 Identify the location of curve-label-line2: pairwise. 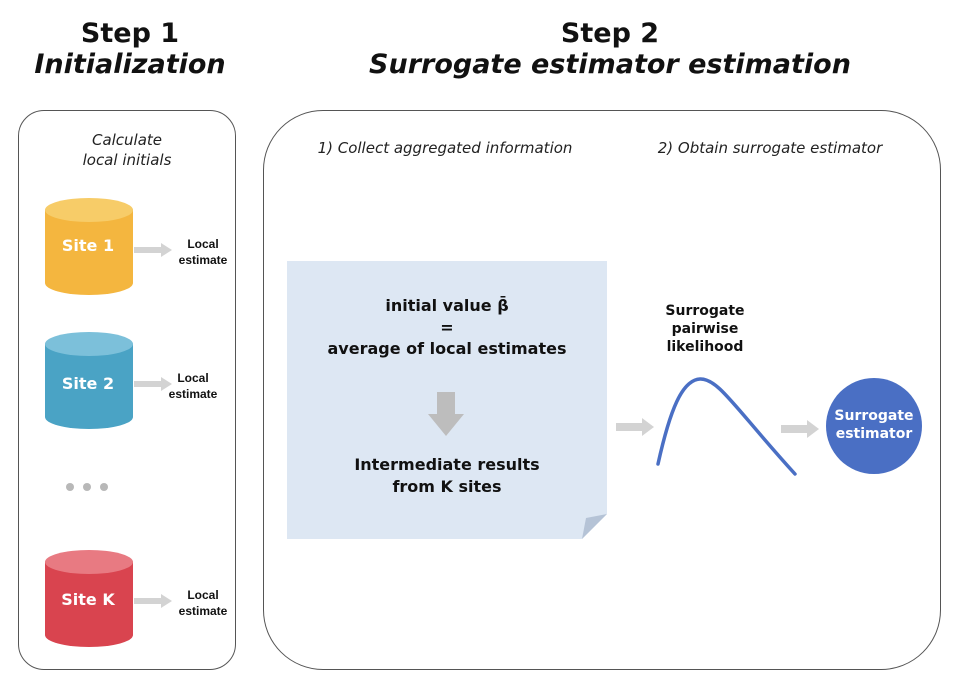
(705, 329).